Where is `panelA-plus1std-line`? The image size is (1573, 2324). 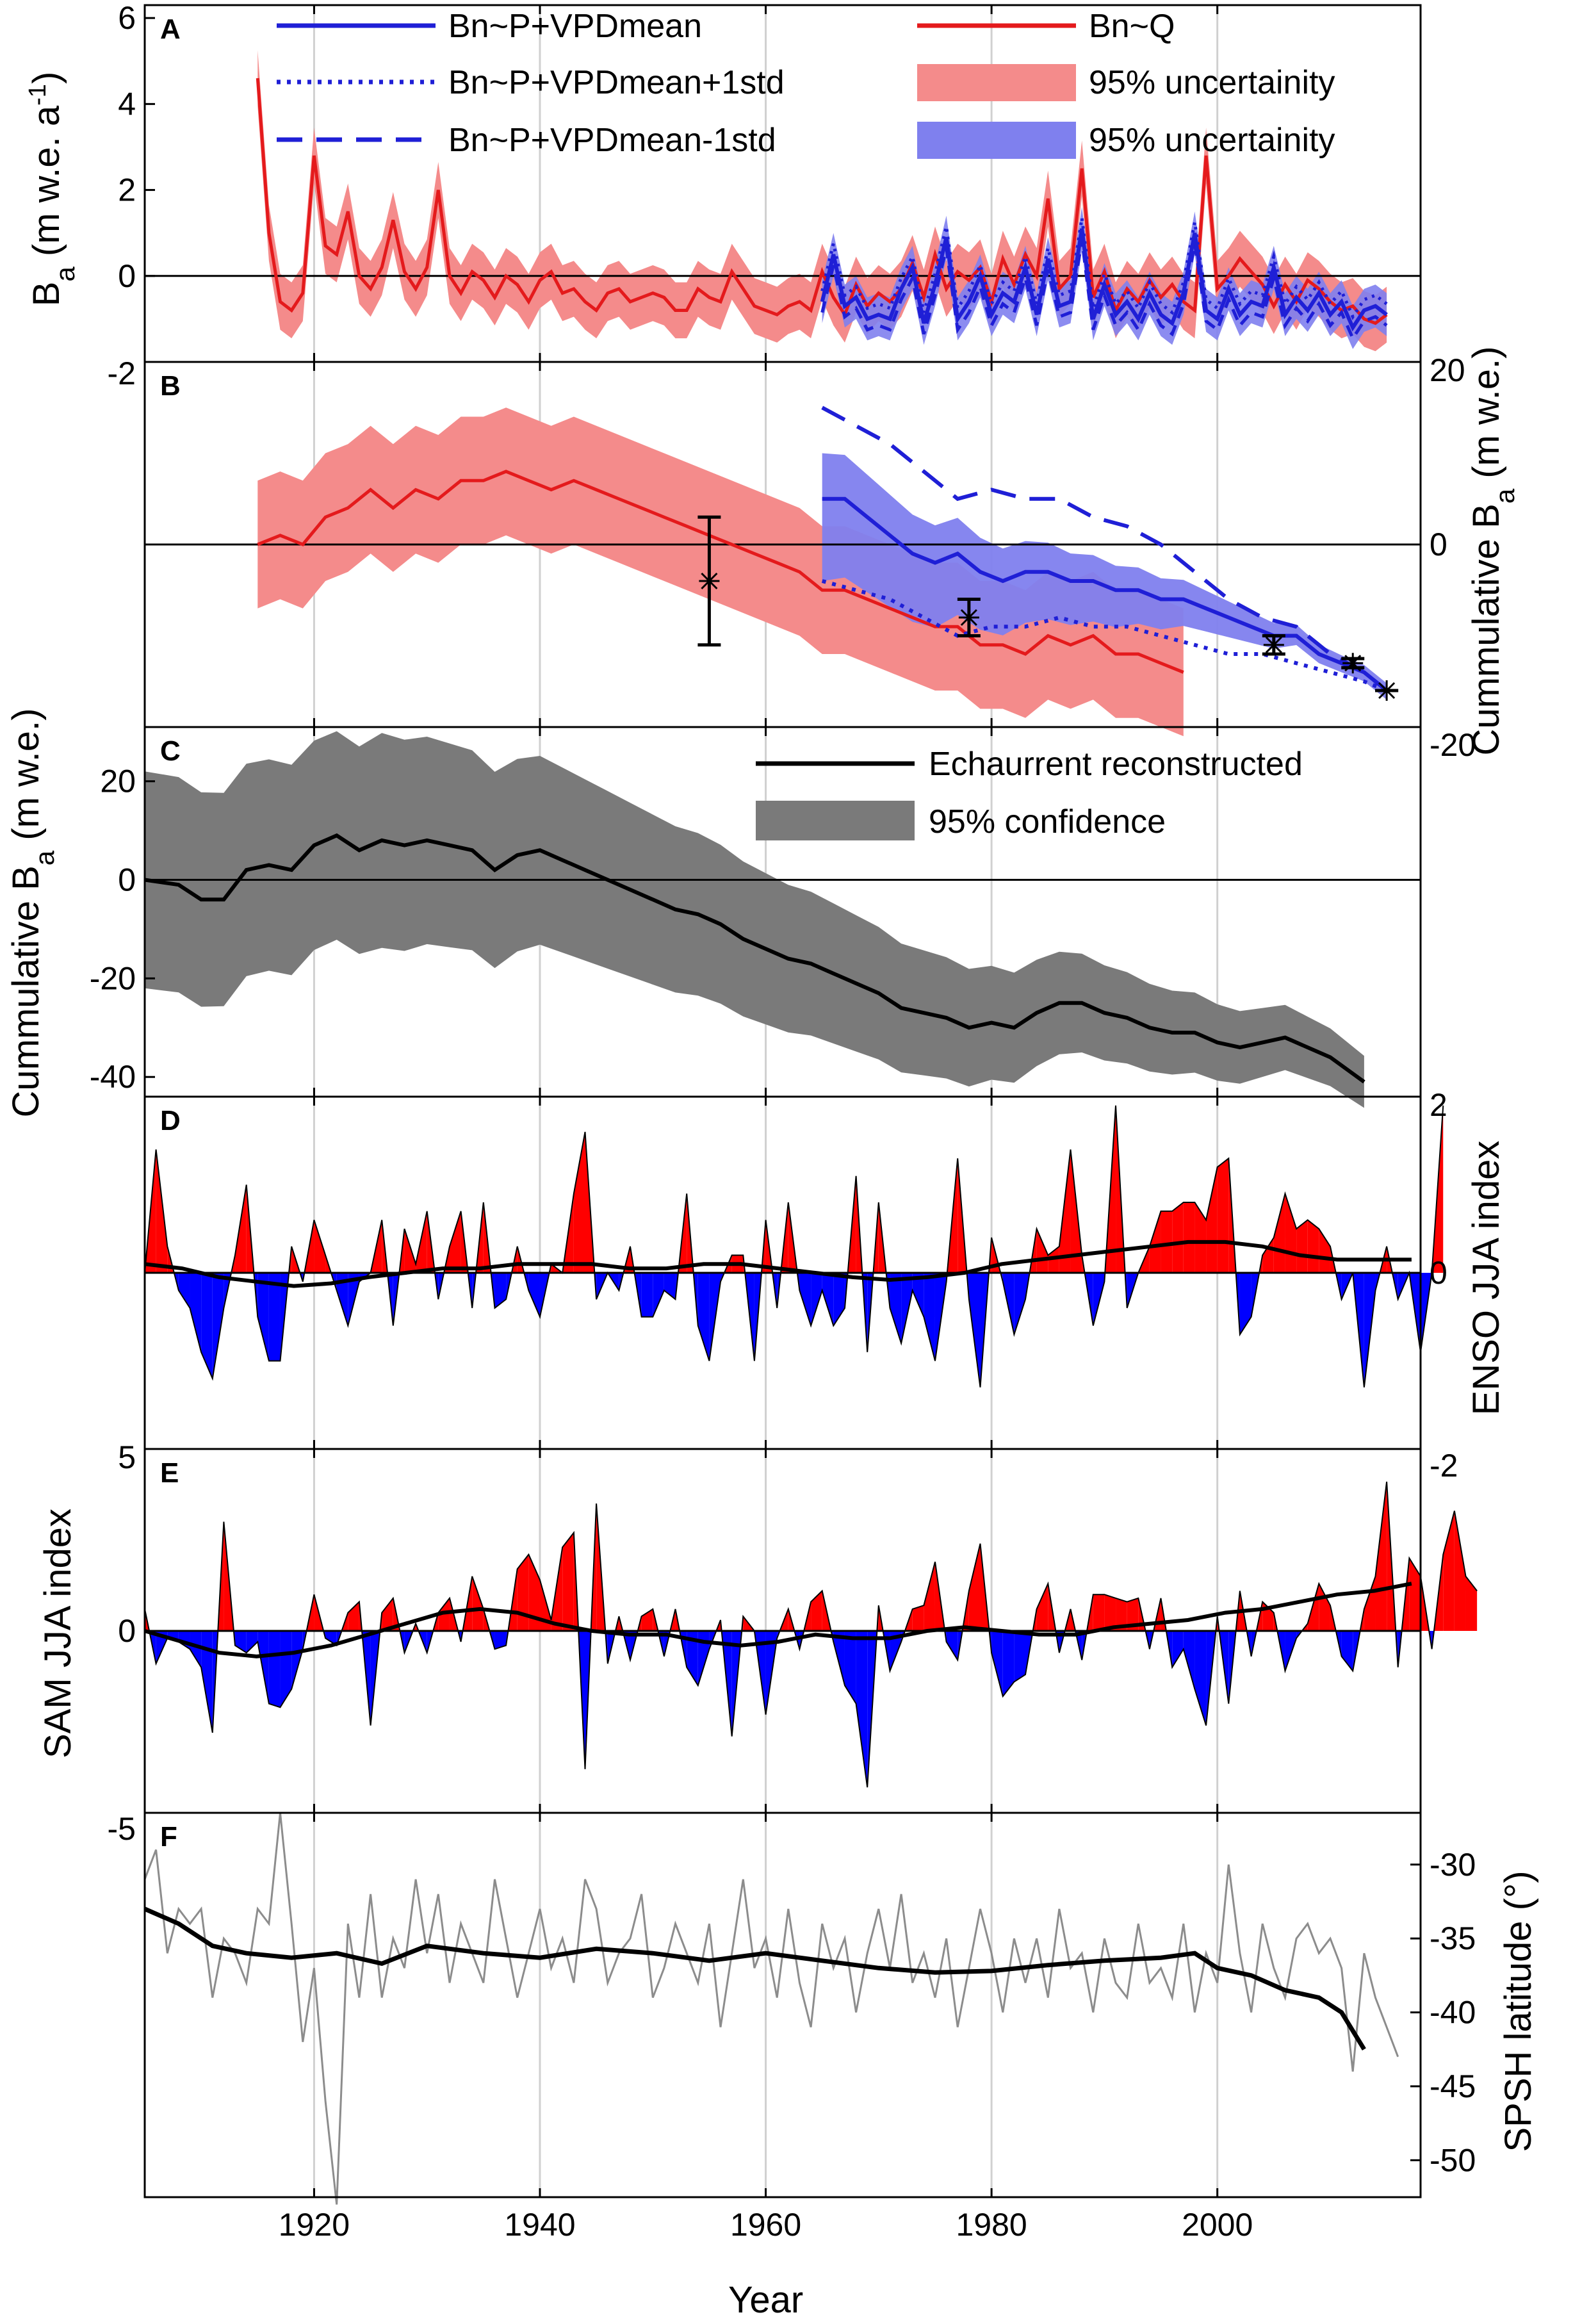 panelA-plus1std-line is located at coordinates (1104, 268).